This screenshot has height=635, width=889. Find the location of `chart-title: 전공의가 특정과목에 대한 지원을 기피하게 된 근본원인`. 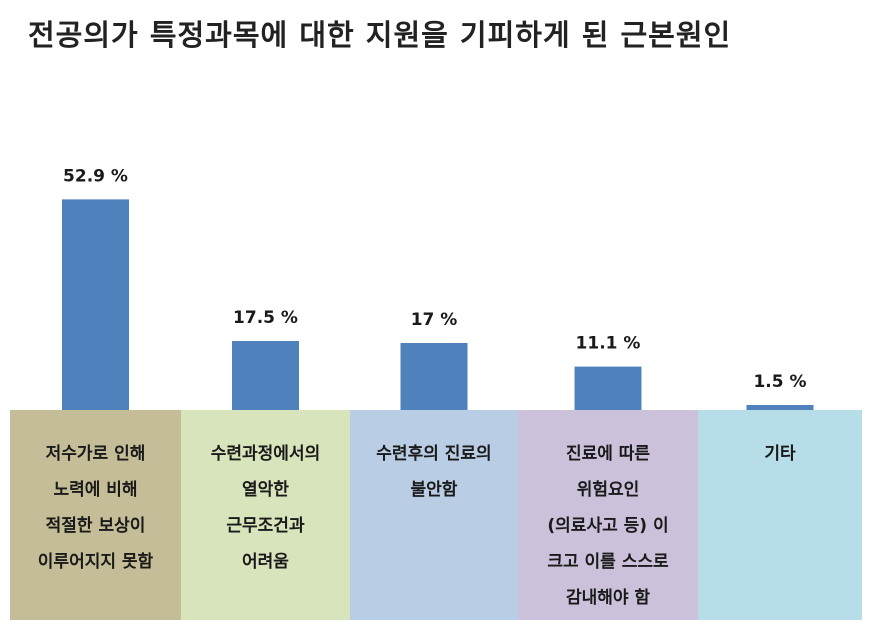

chart-title: 전공의가 특정과목에 대한 지원을 기피하게 된 근본원인 is located at coordinates (380, 35).